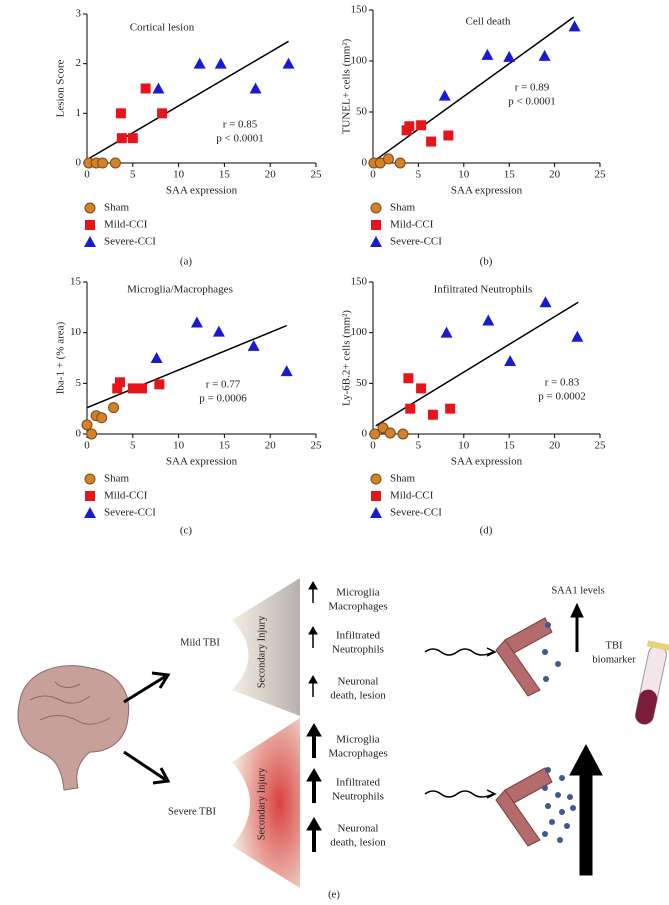 This screenshot has width=669, height=905. Describe the element at coordinates (486, 262) in the screenshot. I see `panel-label: (b)` at that location.